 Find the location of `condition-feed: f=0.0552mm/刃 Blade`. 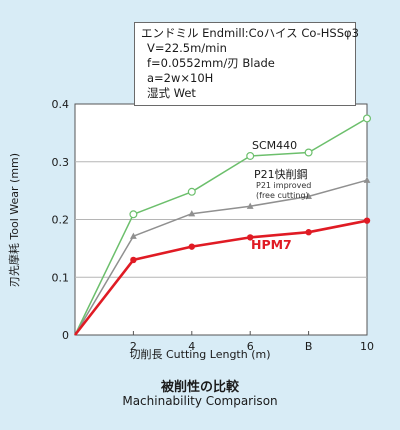

condition-feed: f=0.0552mm/刃 Blade is located at coordinates (211, 63).